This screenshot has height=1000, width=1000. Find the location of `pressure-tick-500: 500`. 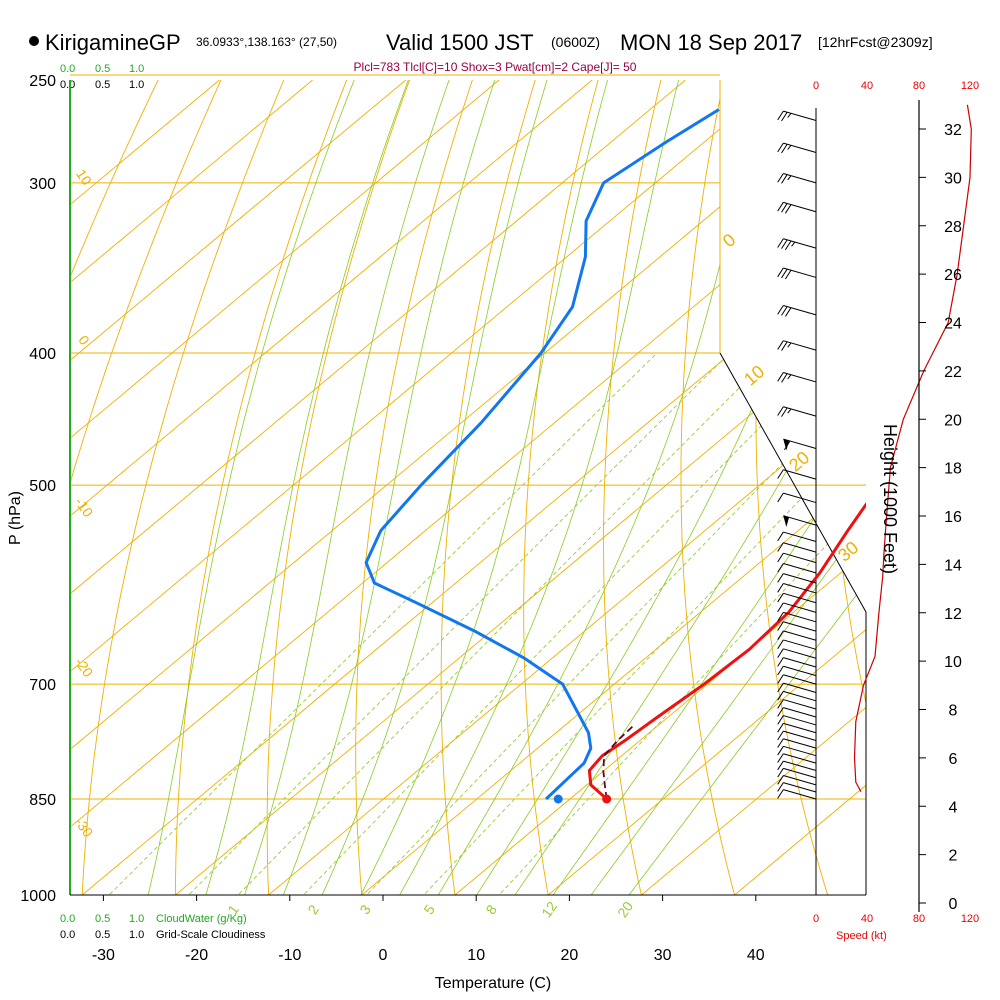

pressure-tick-500: 500 is located at coordinates (42, 486).